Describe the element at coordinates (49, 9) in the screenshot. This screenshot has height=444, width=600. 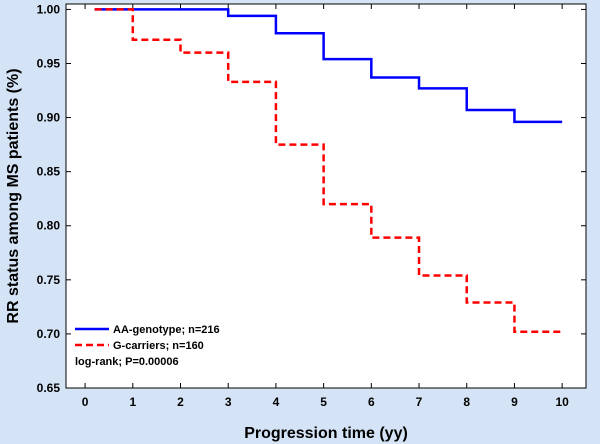
I see `y-tick-label: 1.00` at that location.